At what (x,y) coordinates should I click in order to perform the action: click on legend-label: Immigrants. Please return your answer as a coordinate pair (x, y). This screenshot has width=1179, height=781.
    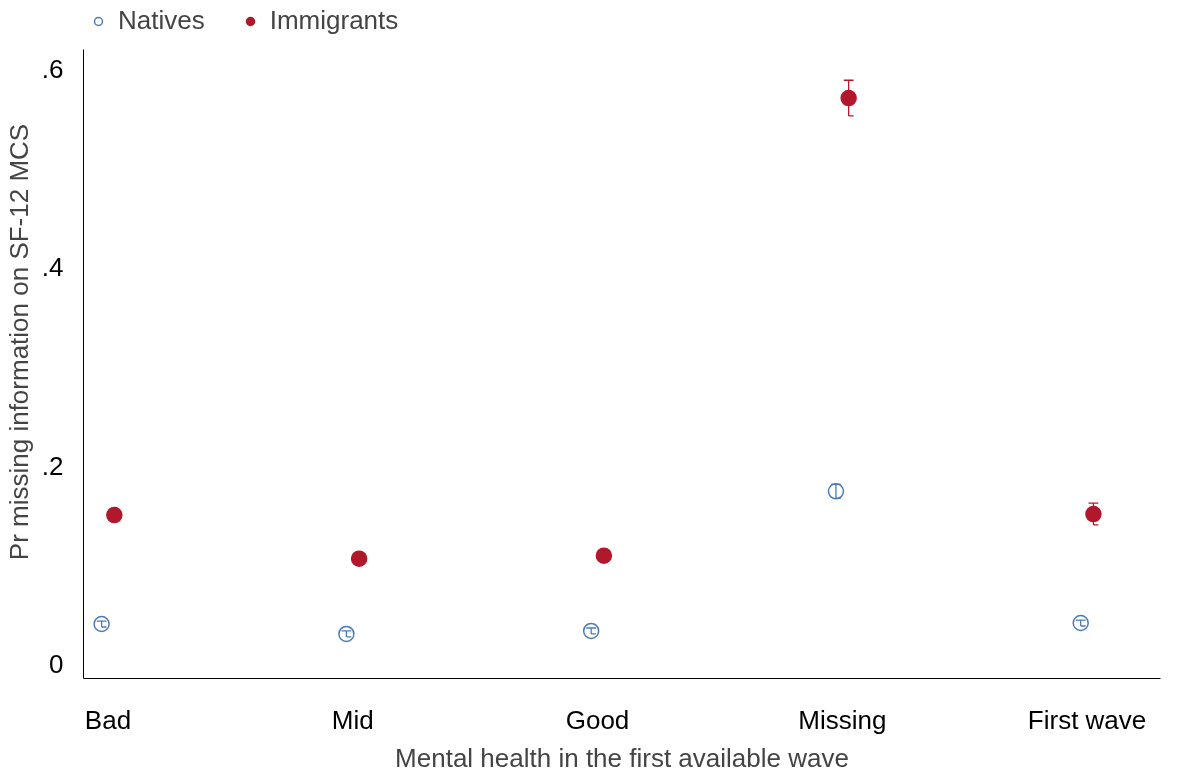
    Looking at the image, I should click on (334, 20).